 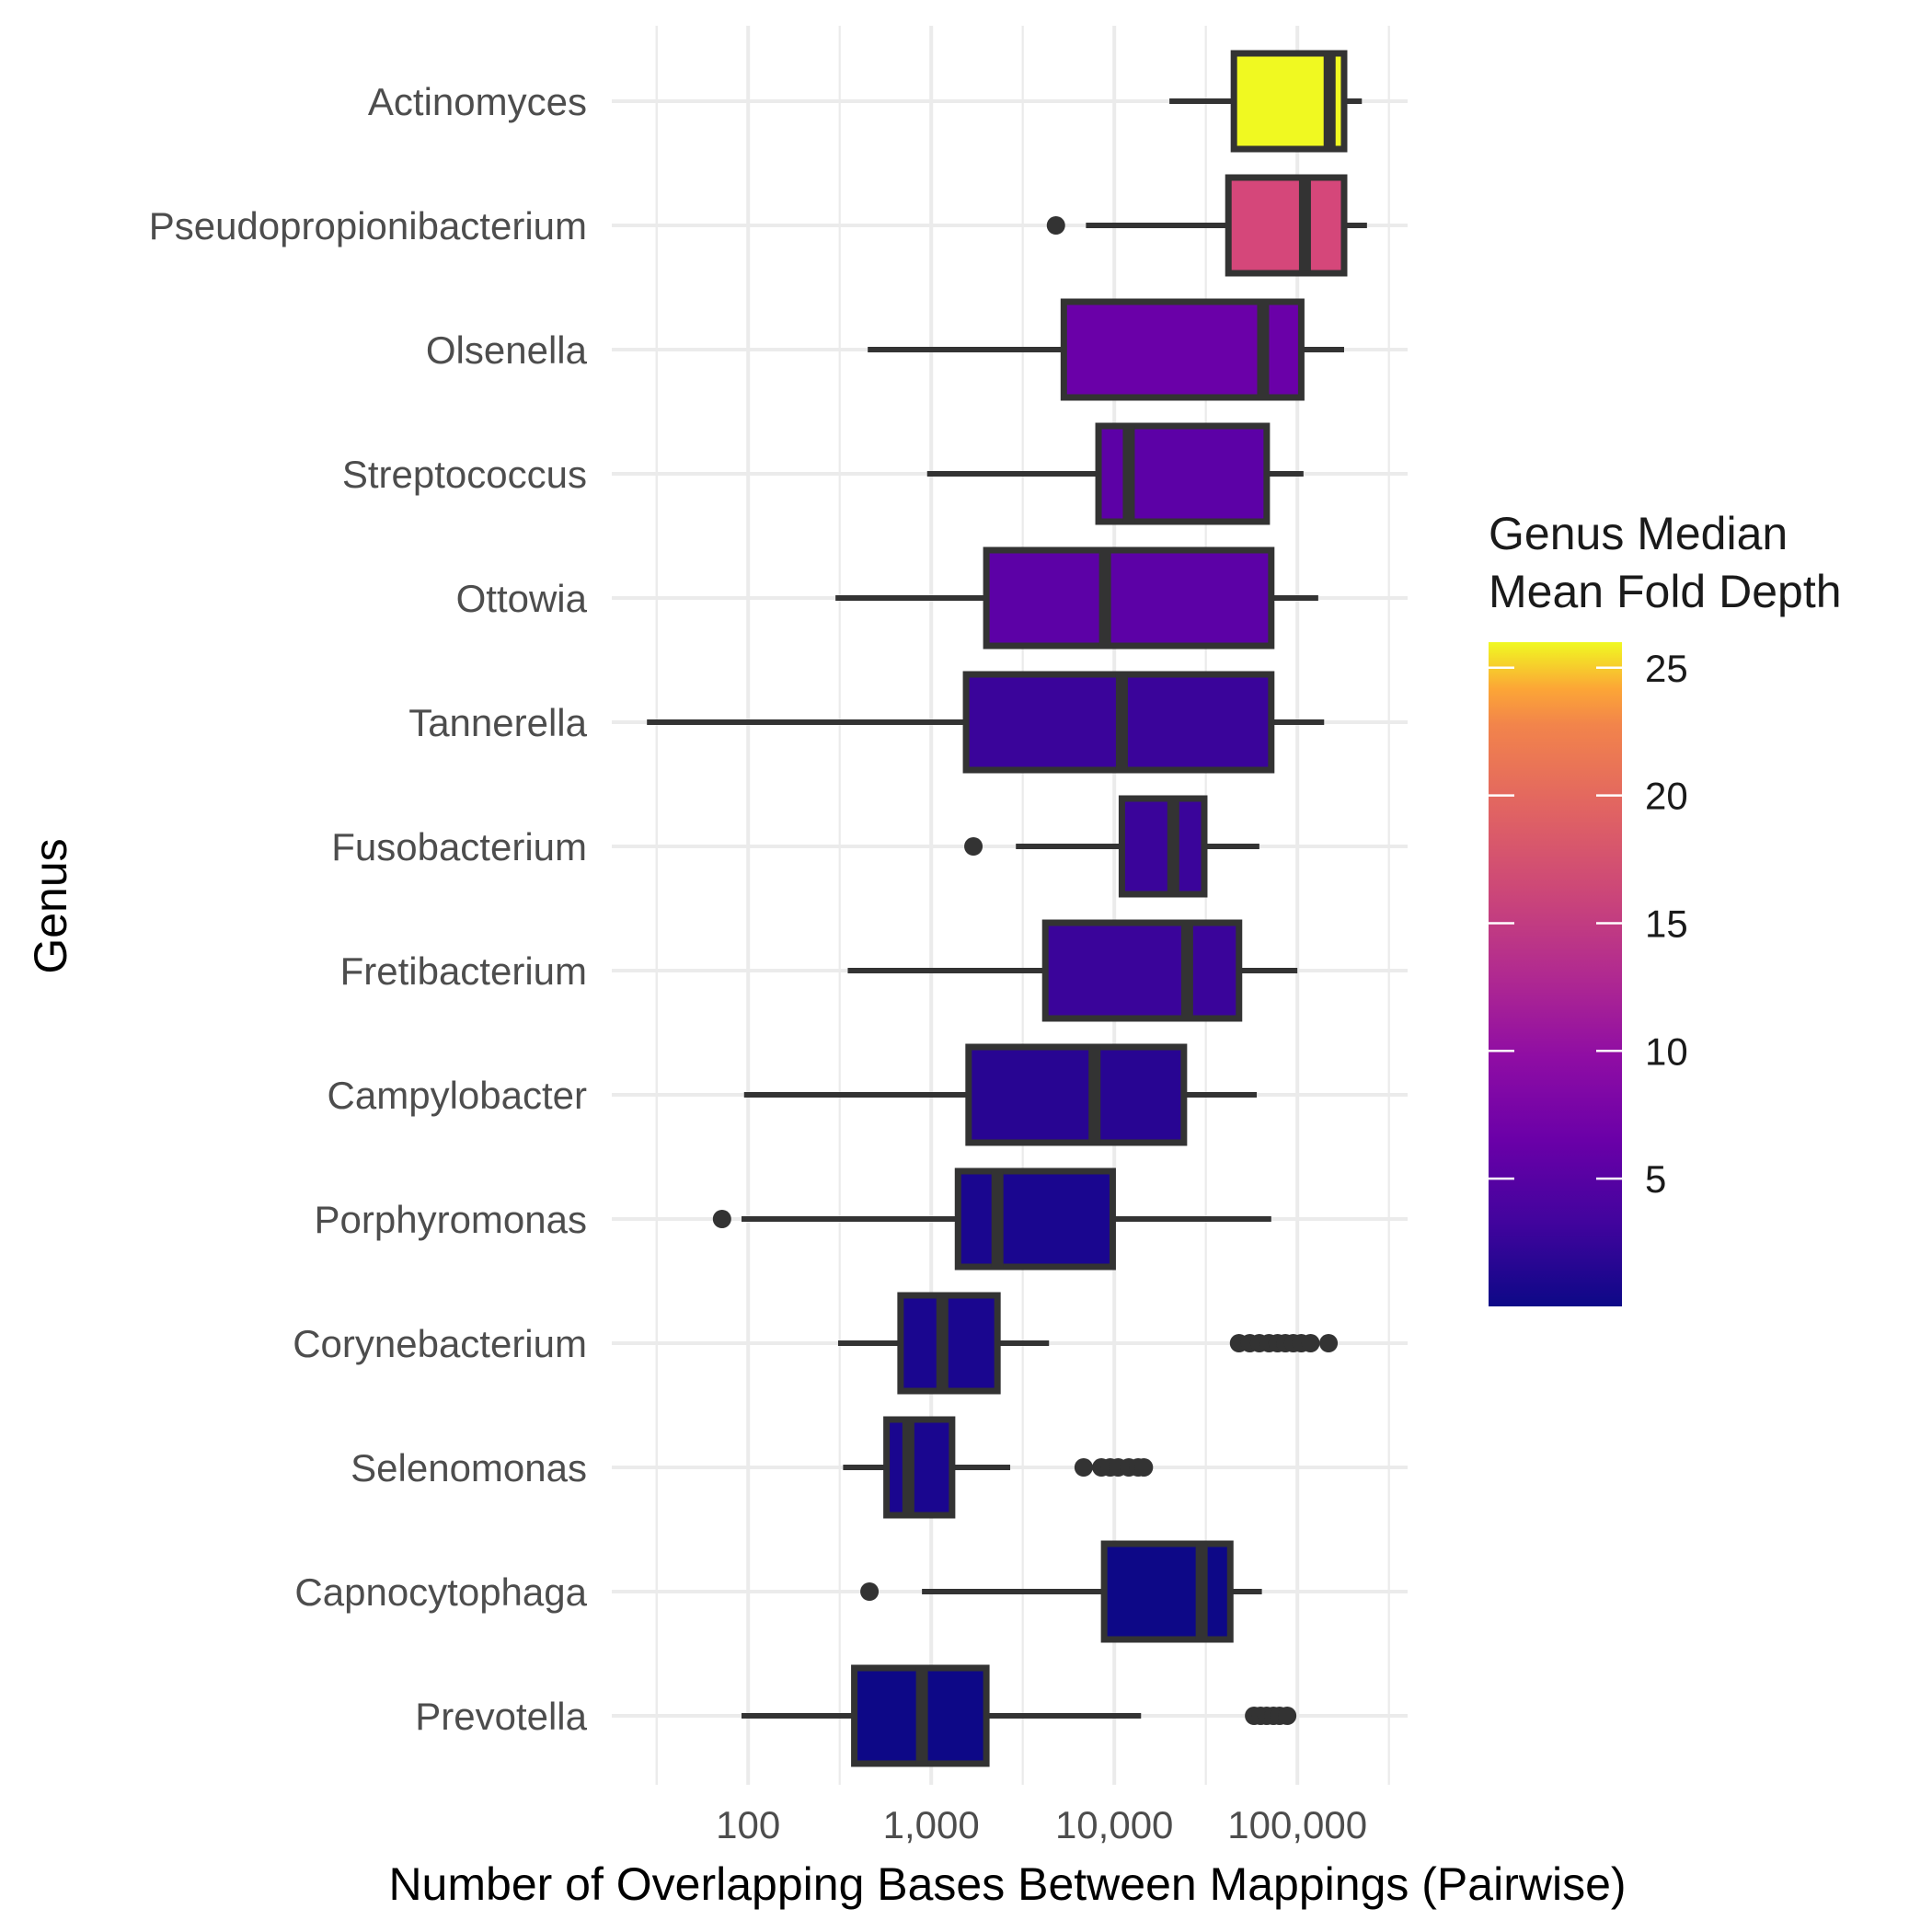 What do you see at coordinates (497, 722) in the screenshot?
I see `y-tick-label: Tannerella` at bounding box center [497, 722].